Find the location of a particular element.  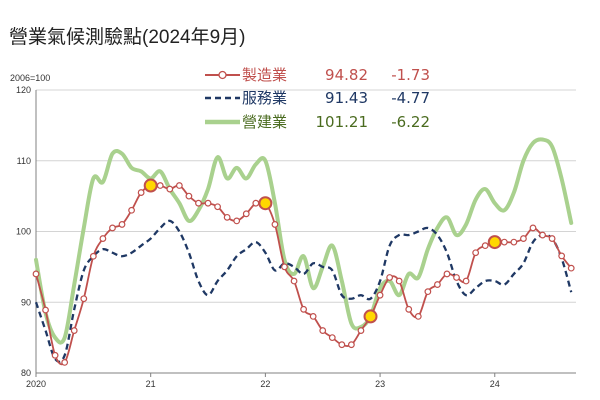

legend-change-value: -4.77 is located at coordinates (410, 98).